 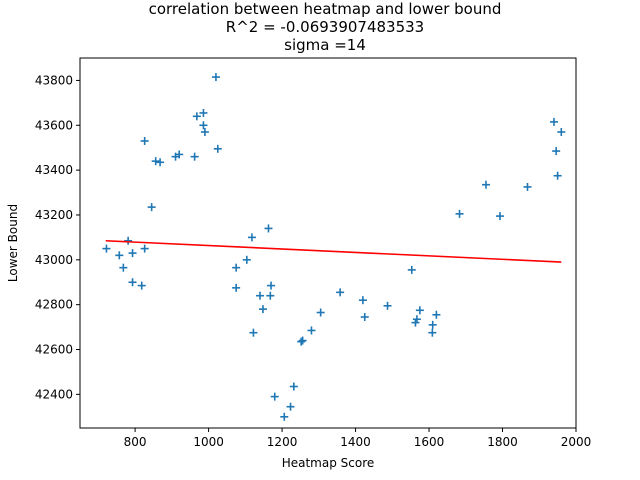 What do you see at coordinates (355, 442) in the screenshot?
I see `x-tick-label: 1400` at bounding box center [355, 442].